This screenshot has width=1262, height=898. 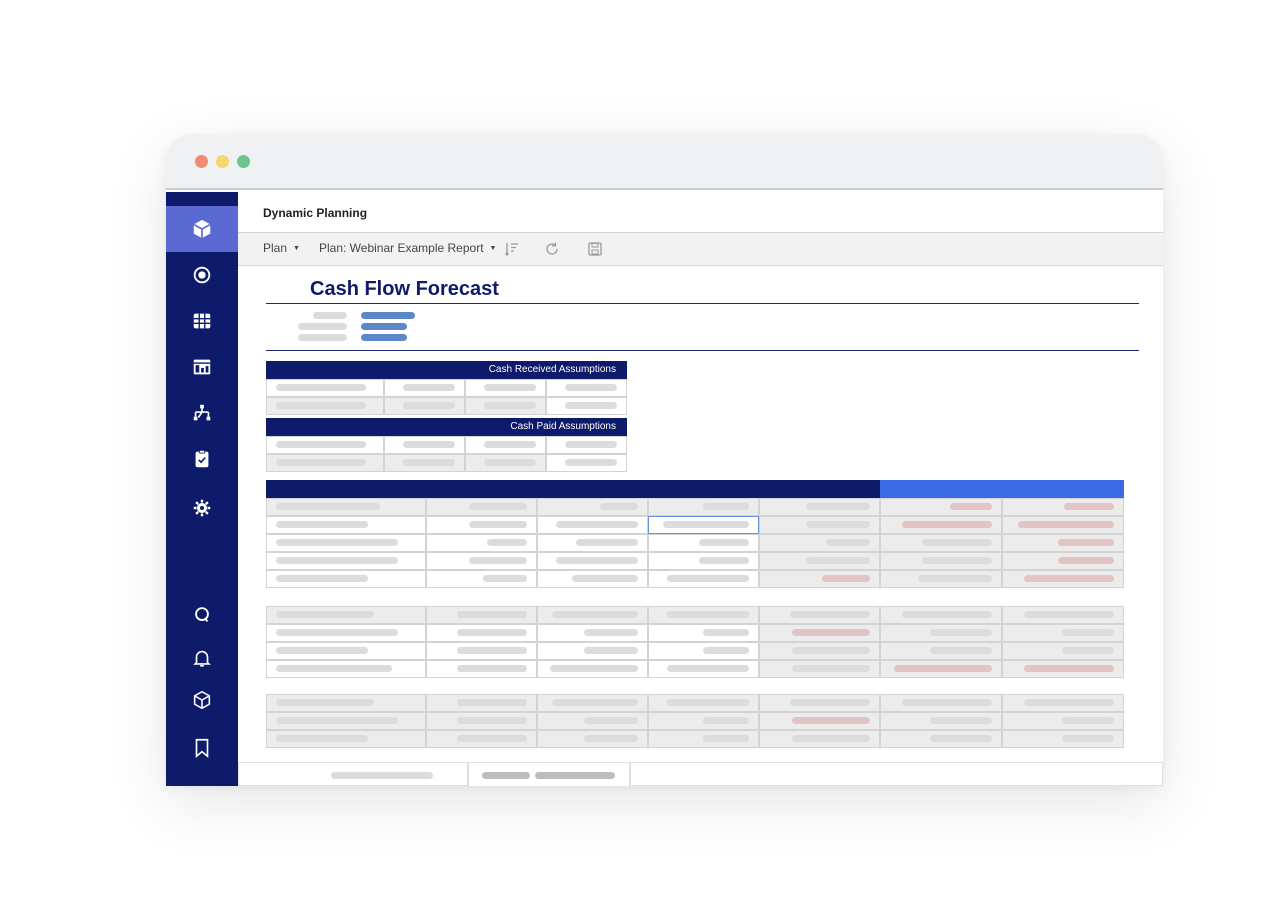 What do you see at coordinates (201, 161) in the screenshot?
I see `close-window-button` at bounding box center [201, 161].